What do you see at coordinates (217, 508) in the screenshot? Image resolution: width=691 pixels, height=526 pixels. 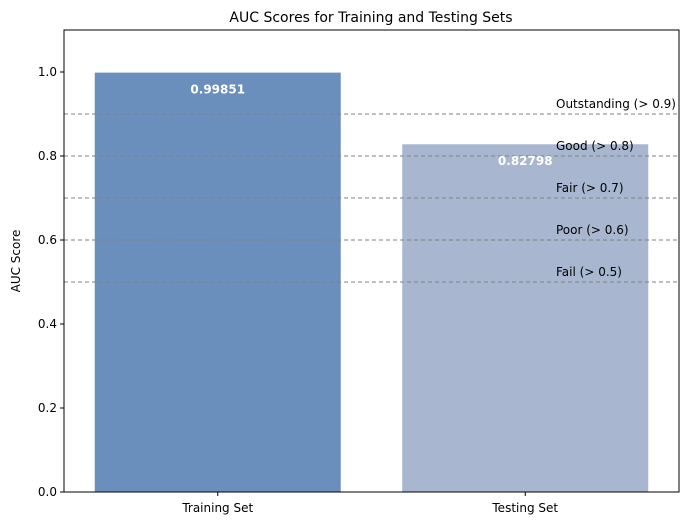 I see `x-tick-label-1: Training Set` at bounding box center [217, 508].